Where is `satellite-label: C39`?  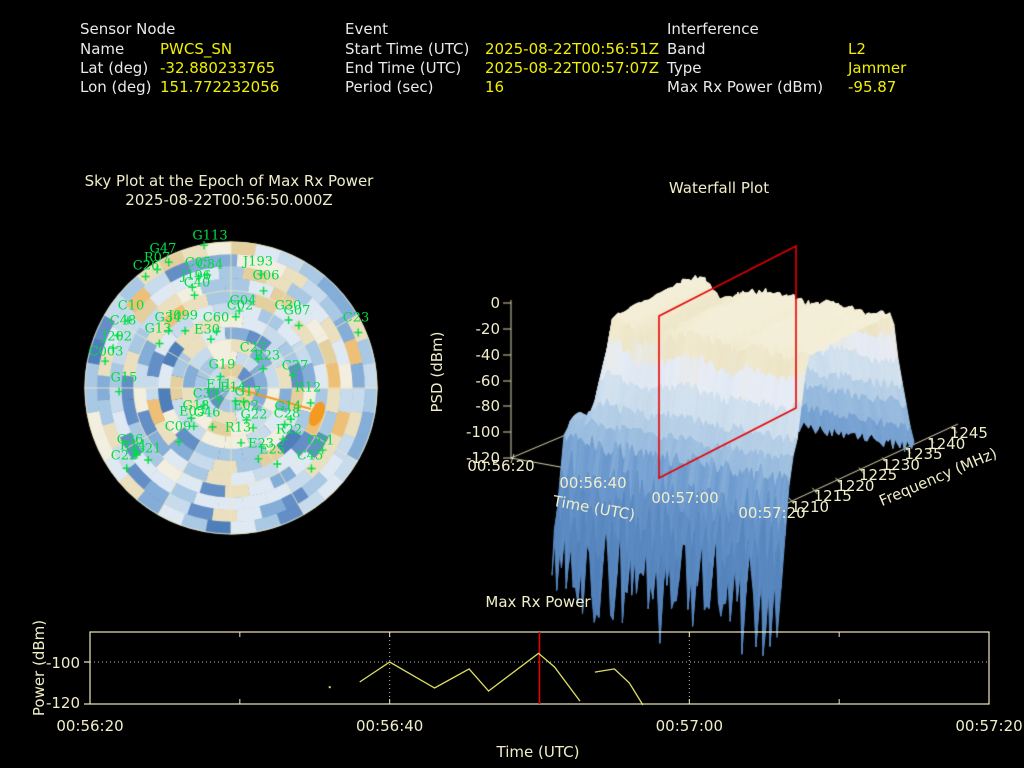 satellite-label: C39 is located at coordinates (206, 394).